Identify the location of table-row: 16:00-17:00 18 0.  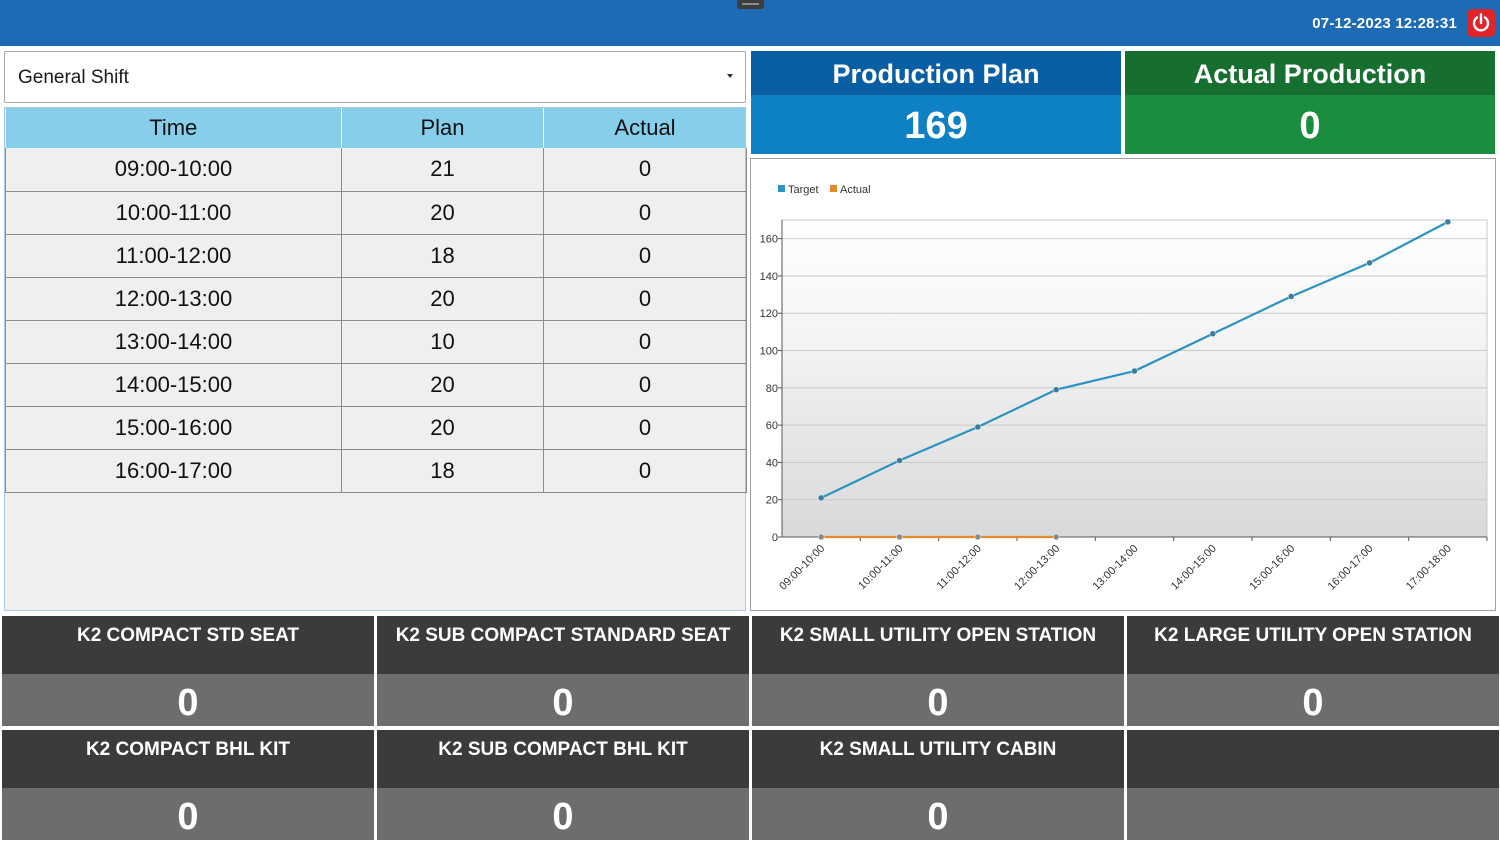
(376, 471).